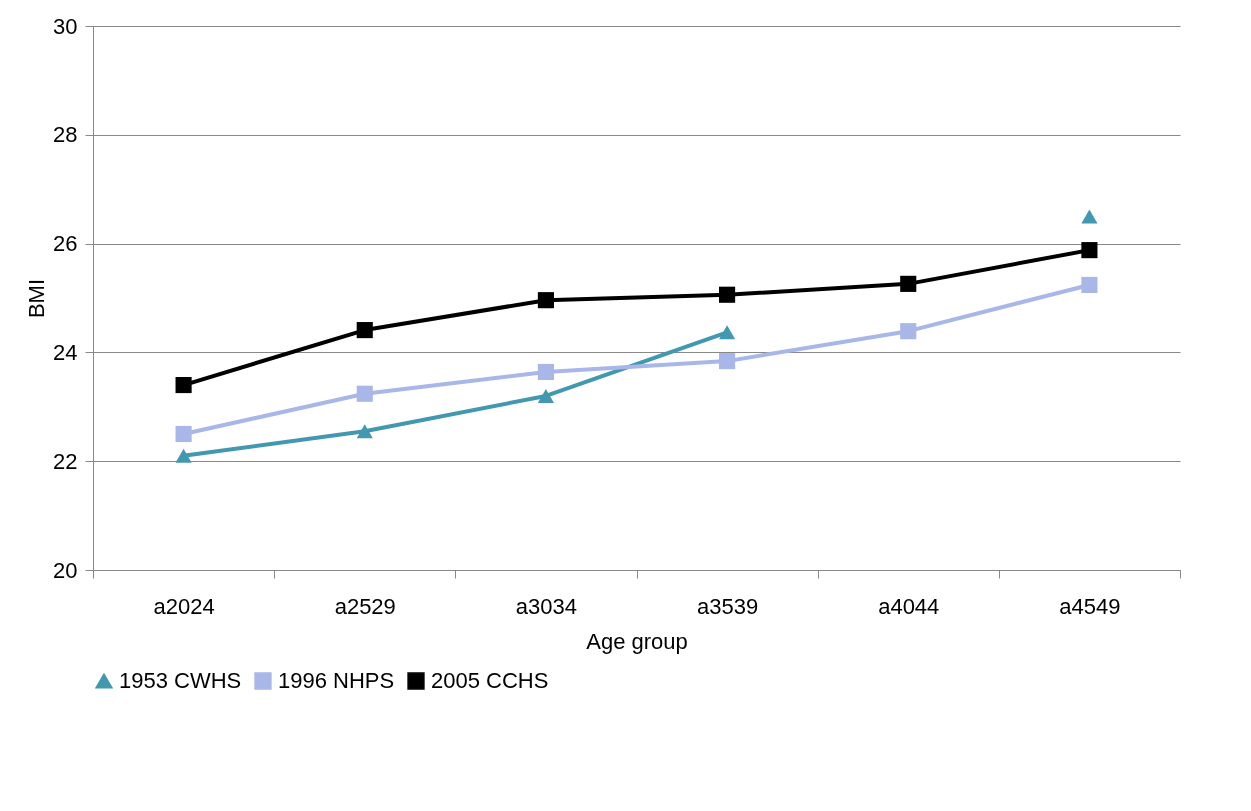 This screenshot has width=1251, height=811. Describe the element at coordinates (184, 606) in the screenshot. I see `x-tick-label: a2024` at that location.